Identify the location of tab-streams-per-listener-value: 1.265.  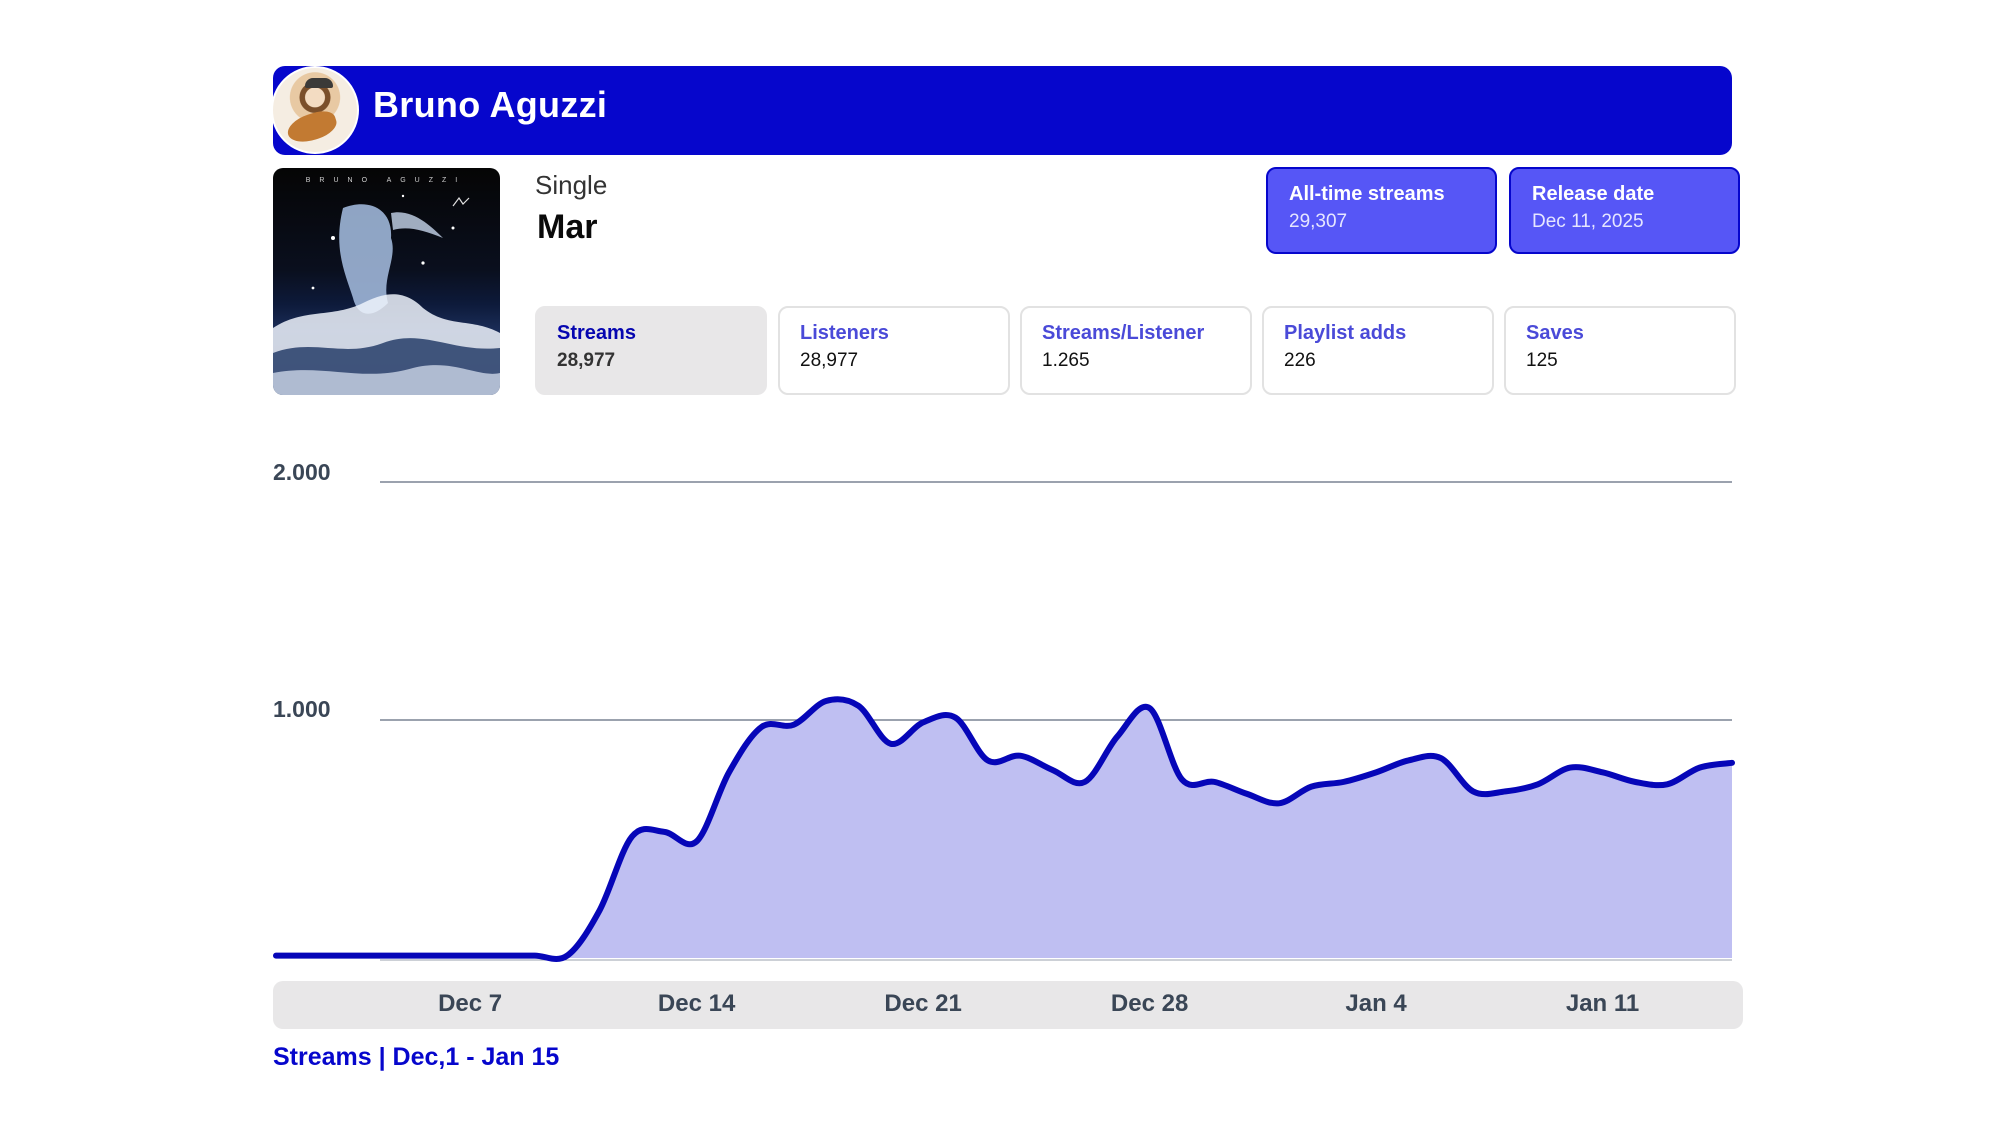
(1066, 360).